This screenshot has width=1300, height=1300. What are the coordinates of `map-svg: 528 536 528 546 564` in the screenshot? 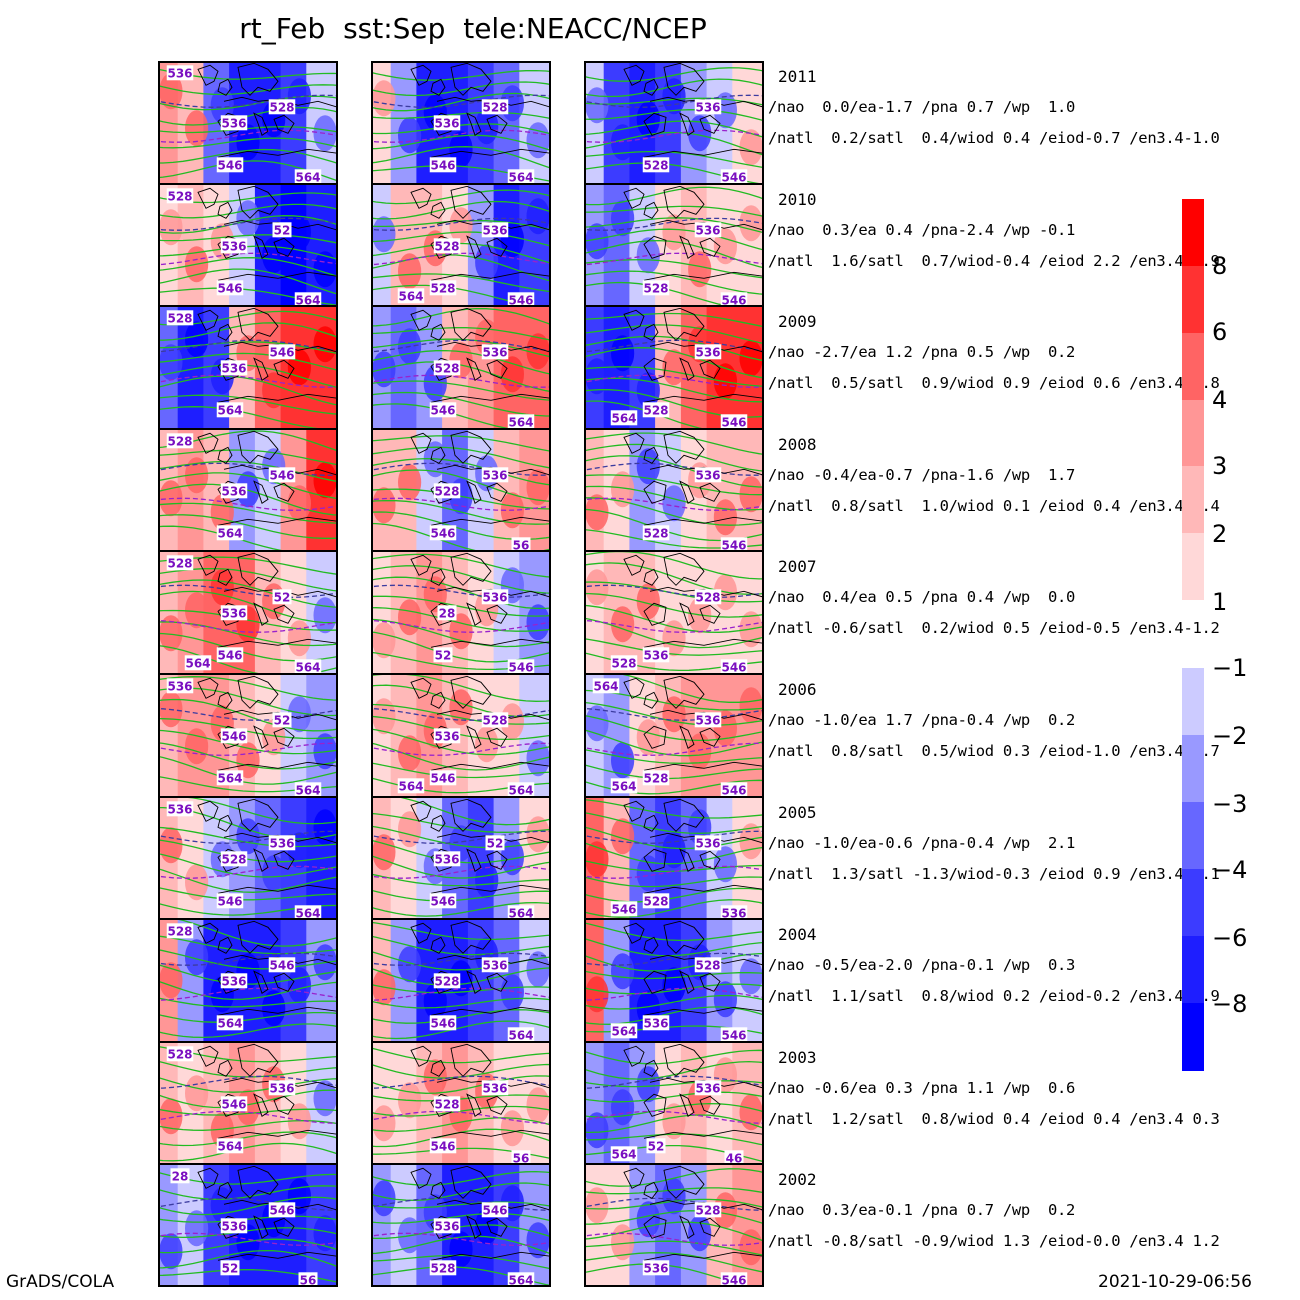 It's located at (461, 245).